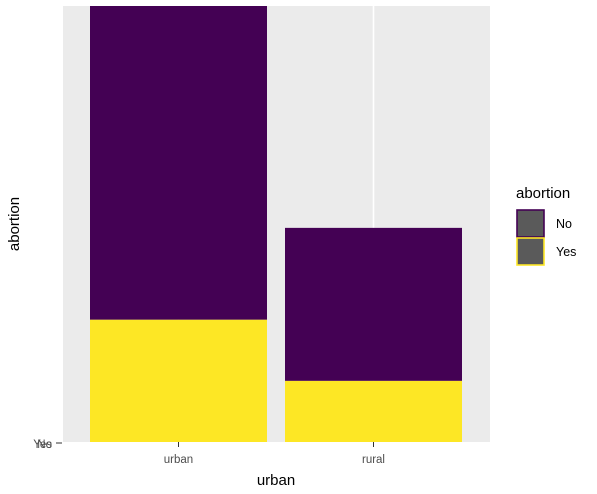  What do you see at coordinates (178, 460) in the screenshot?
I see `x-tick-label-urban: urban` at bounding box center [178, 460].